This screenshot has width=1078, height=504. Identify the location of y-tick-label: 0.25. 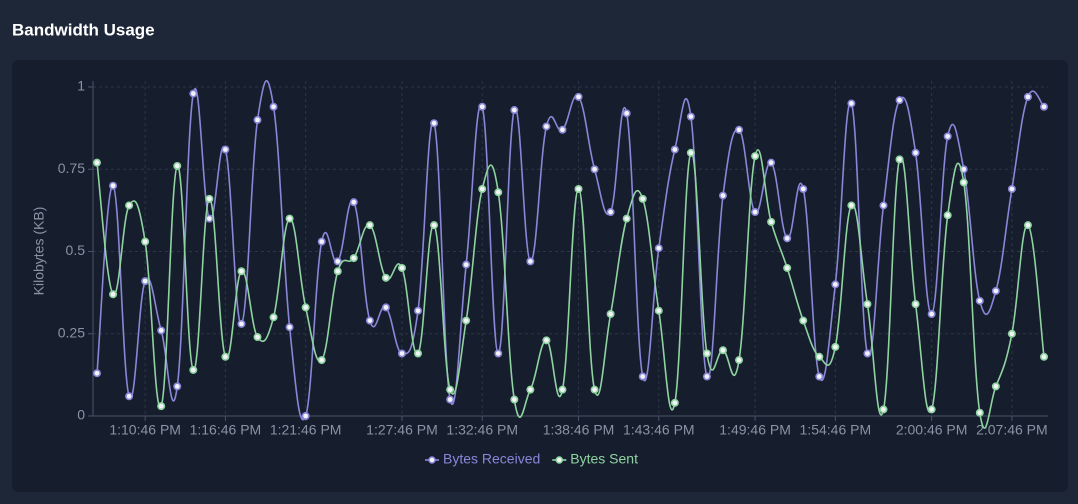
(71, 332).